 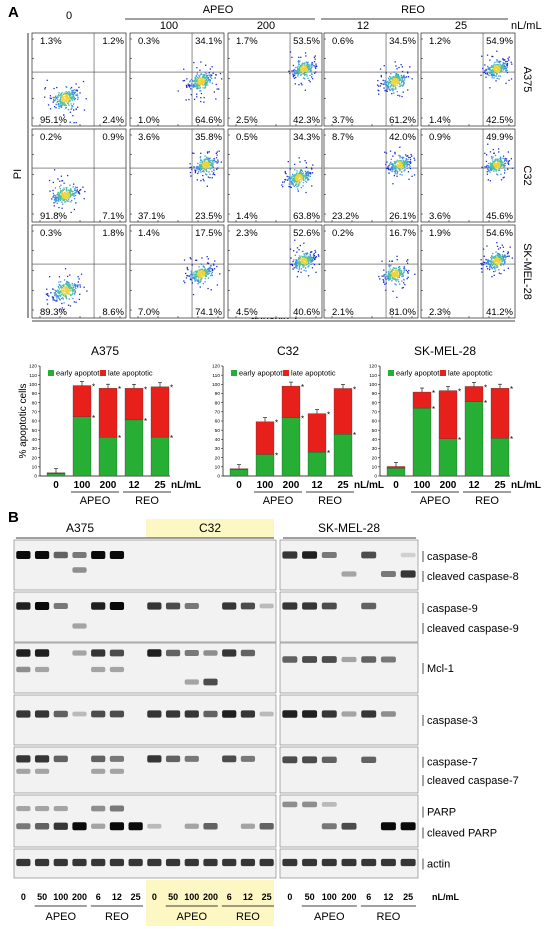 What do you see at coordinates (69, 16) in the screenshot?
I see `header-control-dose: 0` at bounding box center [69, 16].